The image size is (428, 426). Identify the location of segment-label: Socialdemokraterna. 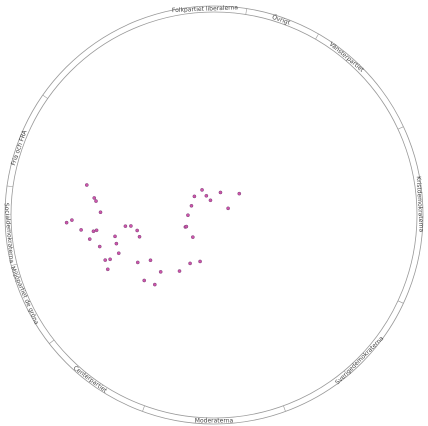
(9, 233).